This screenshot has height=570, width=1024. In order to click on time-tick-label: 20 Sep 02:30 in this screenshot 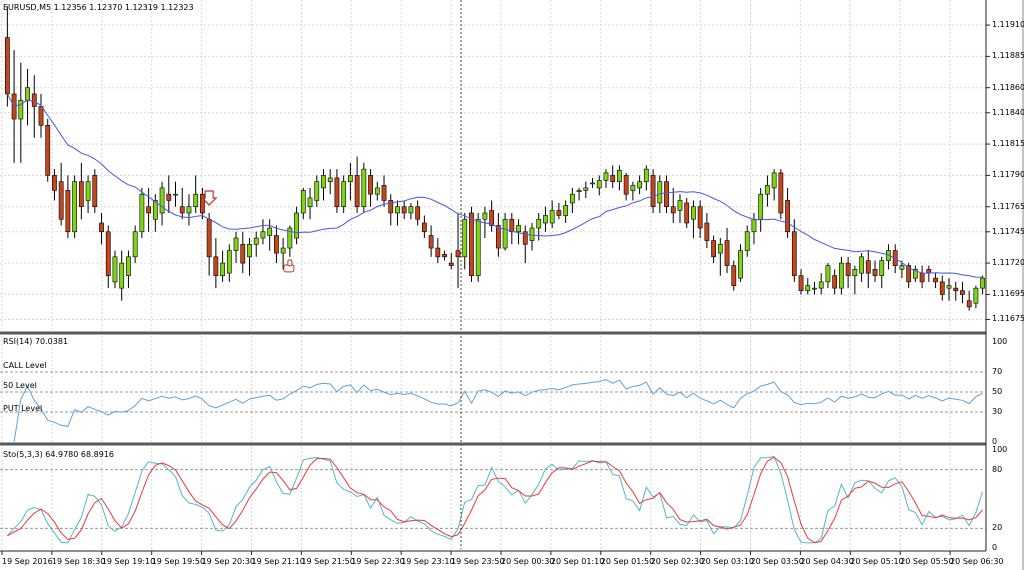, I will do `click(677, 561)`.